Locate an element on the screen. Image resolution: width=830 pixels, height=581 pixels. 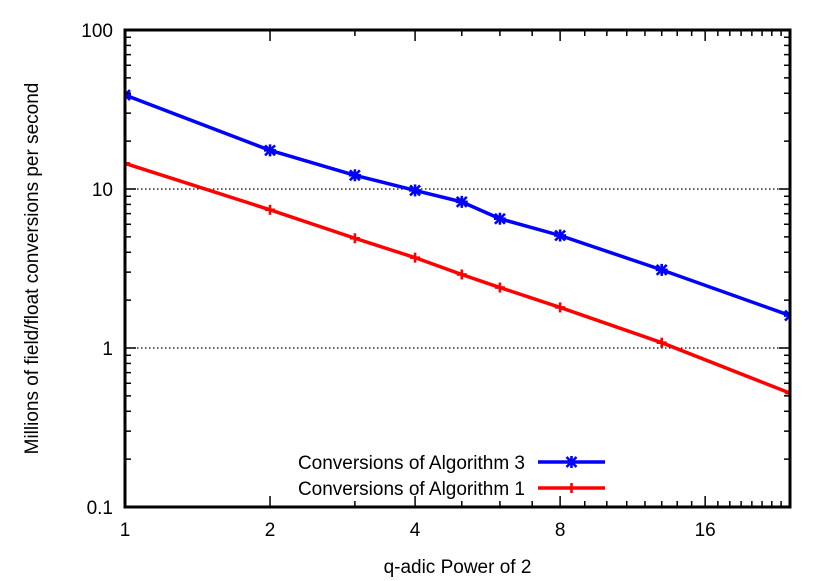
x-tick-label: 4 is located at coordinates (415, 530).